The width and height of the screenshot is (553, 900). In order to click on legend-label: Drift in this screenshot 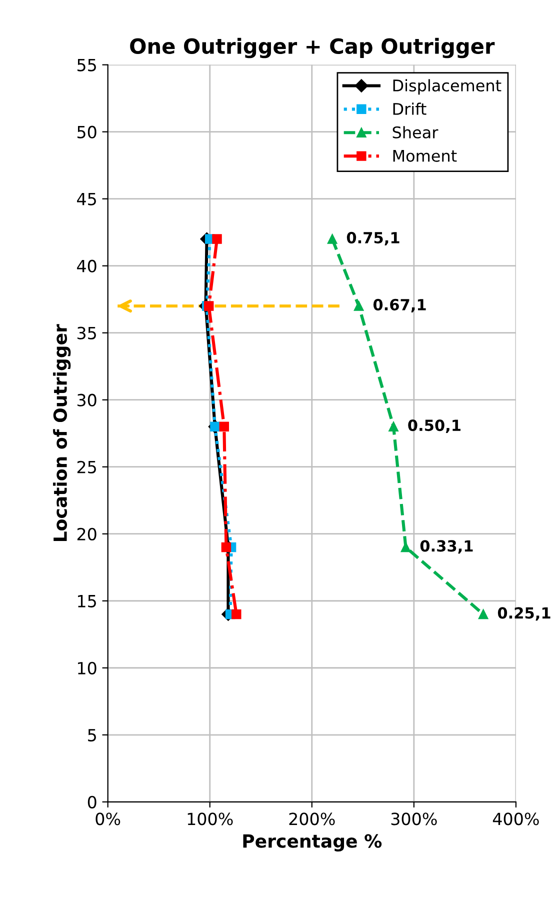, I will do `click(409, 108)`.